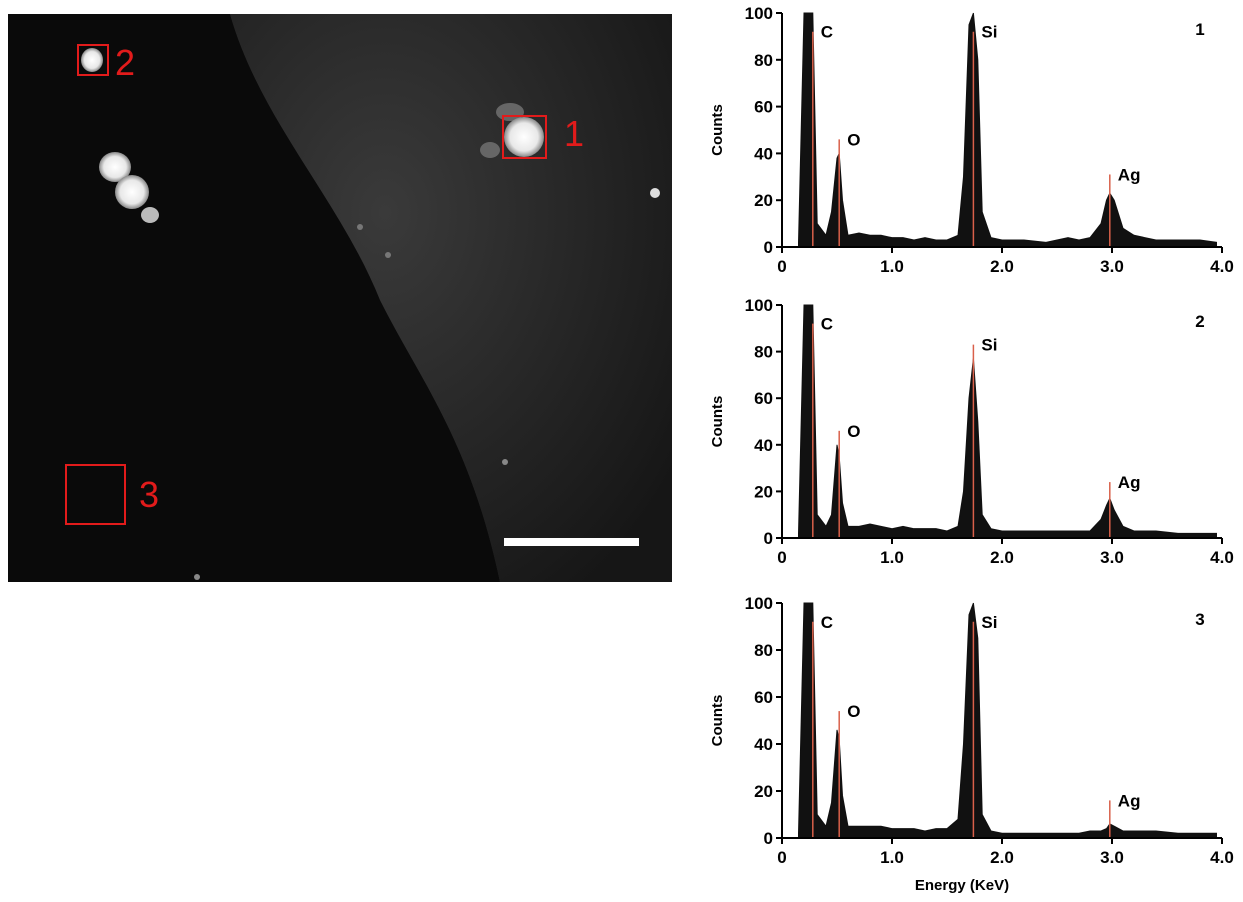  What do you see at coordinates (1199, 29) in the screenshot?
I see `panel-label: 1` at bounding box center [1199, 29].